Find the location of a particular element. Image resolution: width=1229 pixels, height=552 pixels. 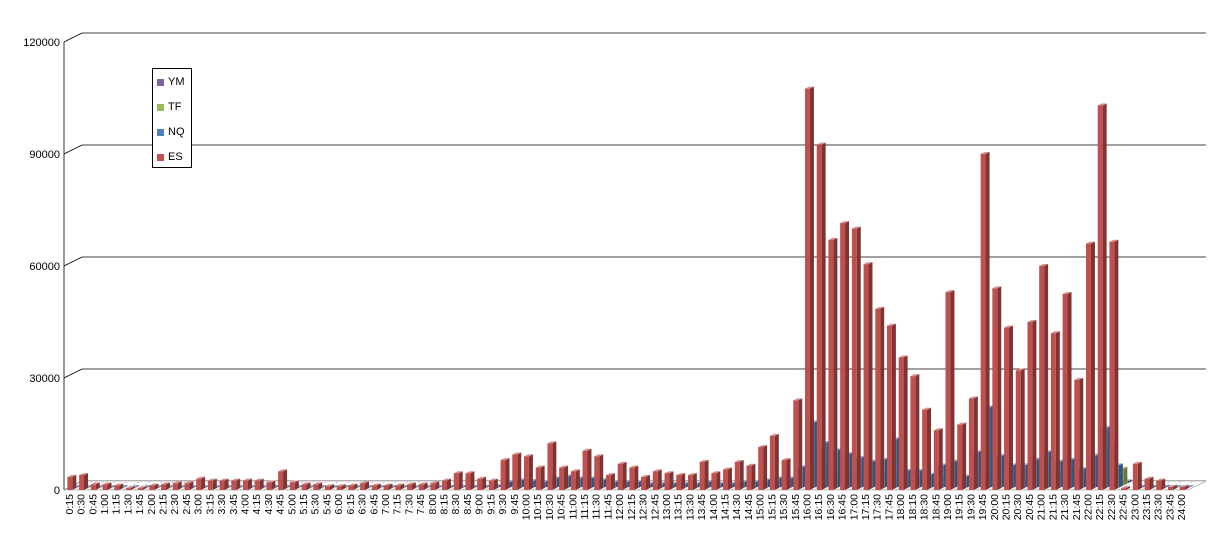

x-tick-label: 23:30 is located at coordinates (1159, 507).